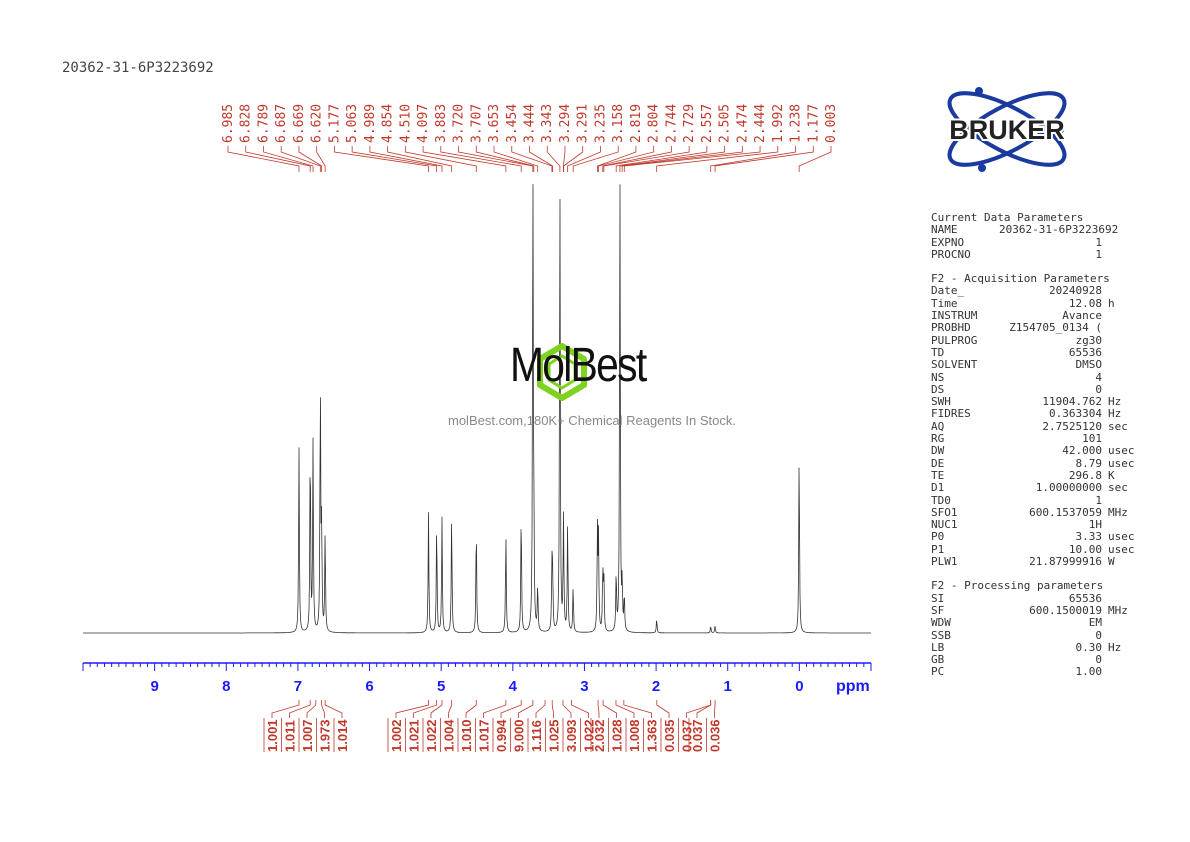 The width and height of the screenshot is (1190, 842). What do you see at coordinates (938, 463) in the screenshot?
I see `param-name: DE` at bounding box center [938, 463].